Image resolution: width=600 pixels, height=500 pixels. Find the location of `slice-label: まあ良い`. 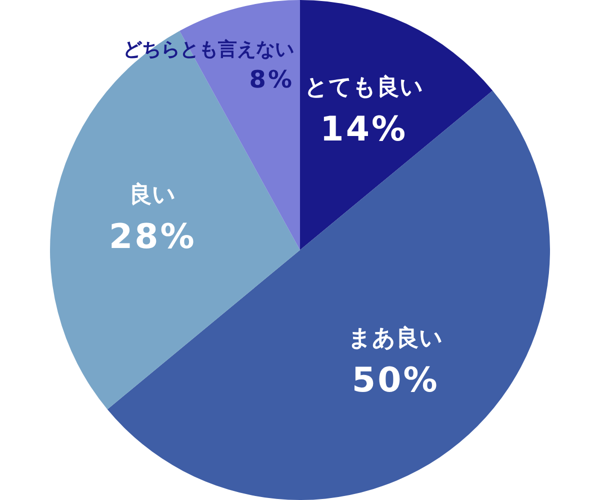

slice-label: まあ良い is located at coordinates (396, 338).